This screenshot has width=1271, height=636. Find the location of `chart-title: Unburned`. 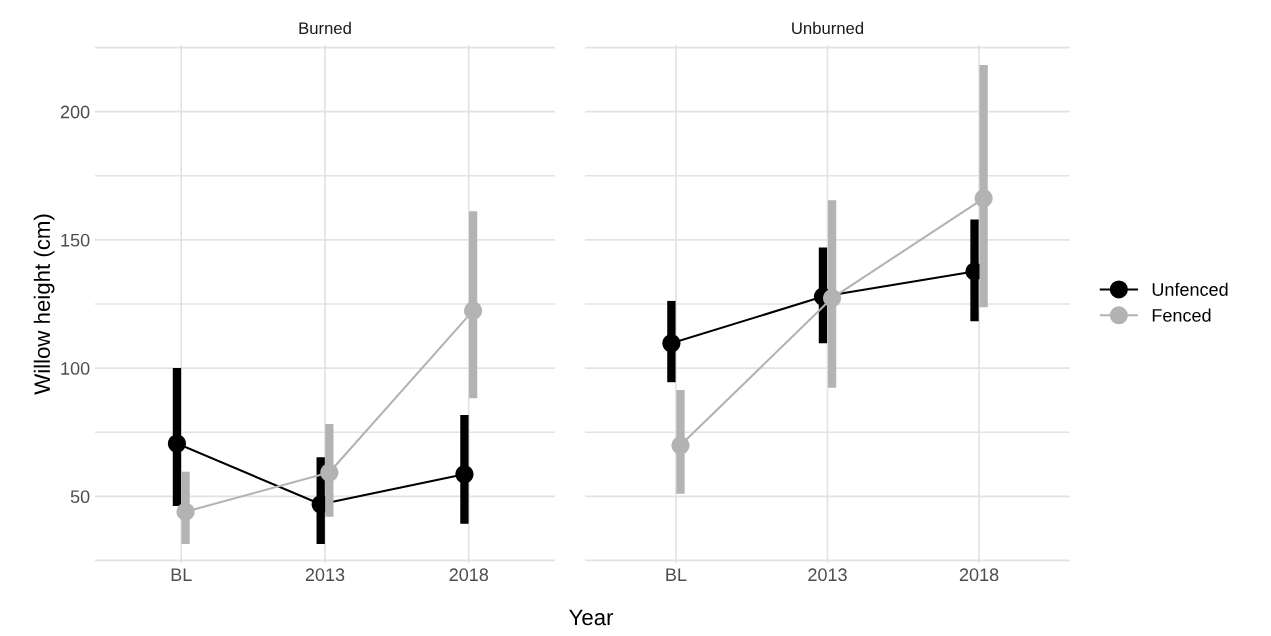

chart-title: Unburned is located at coordinates (828, 28).